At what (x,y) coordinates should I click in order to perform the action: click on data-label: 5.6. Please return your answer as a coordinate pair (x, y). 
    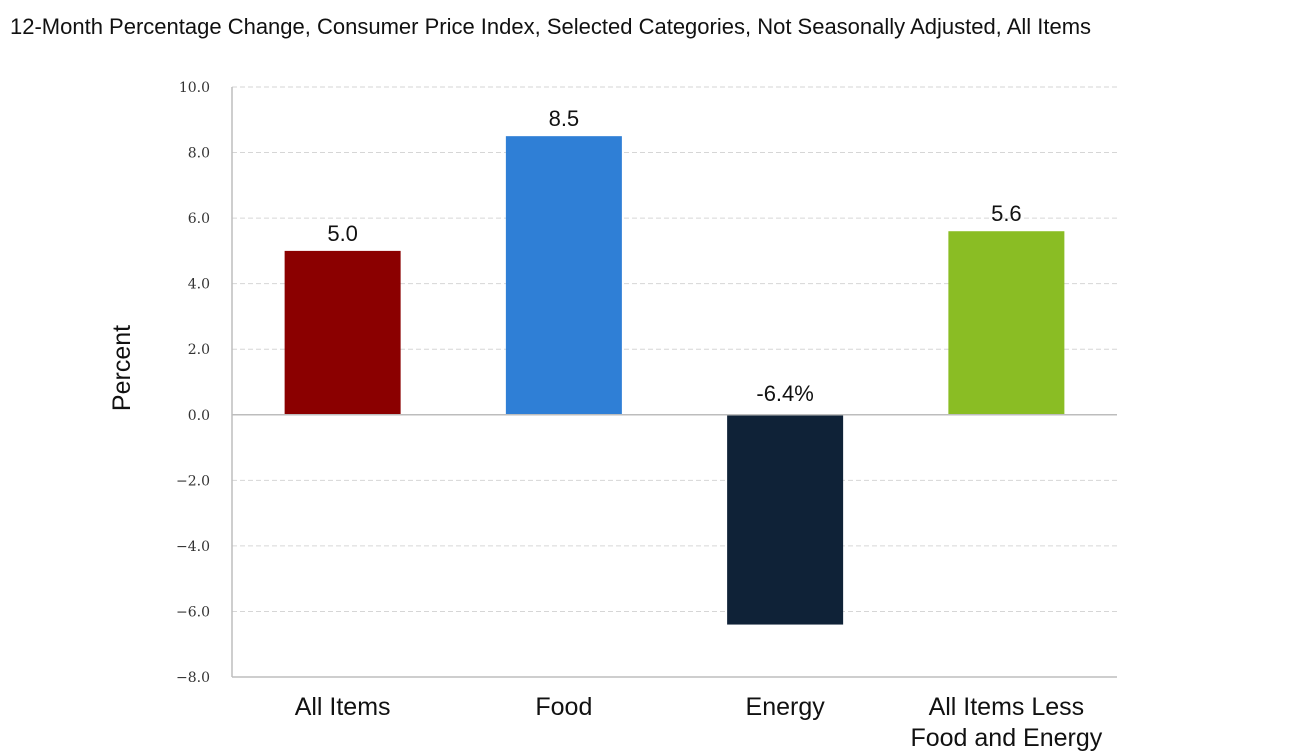
    Looking at the image, I should click on (1006, 213).